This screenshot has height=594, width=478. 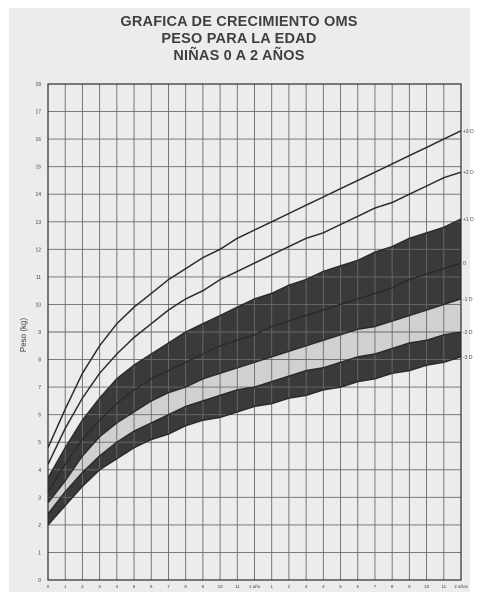 What do you see at coordinates (468, 245) in the screenshot?
I see `line-labels: +3 D +2 D +1 D 0 -1 D -2 D -3 D` at bounding box center [468, 245].